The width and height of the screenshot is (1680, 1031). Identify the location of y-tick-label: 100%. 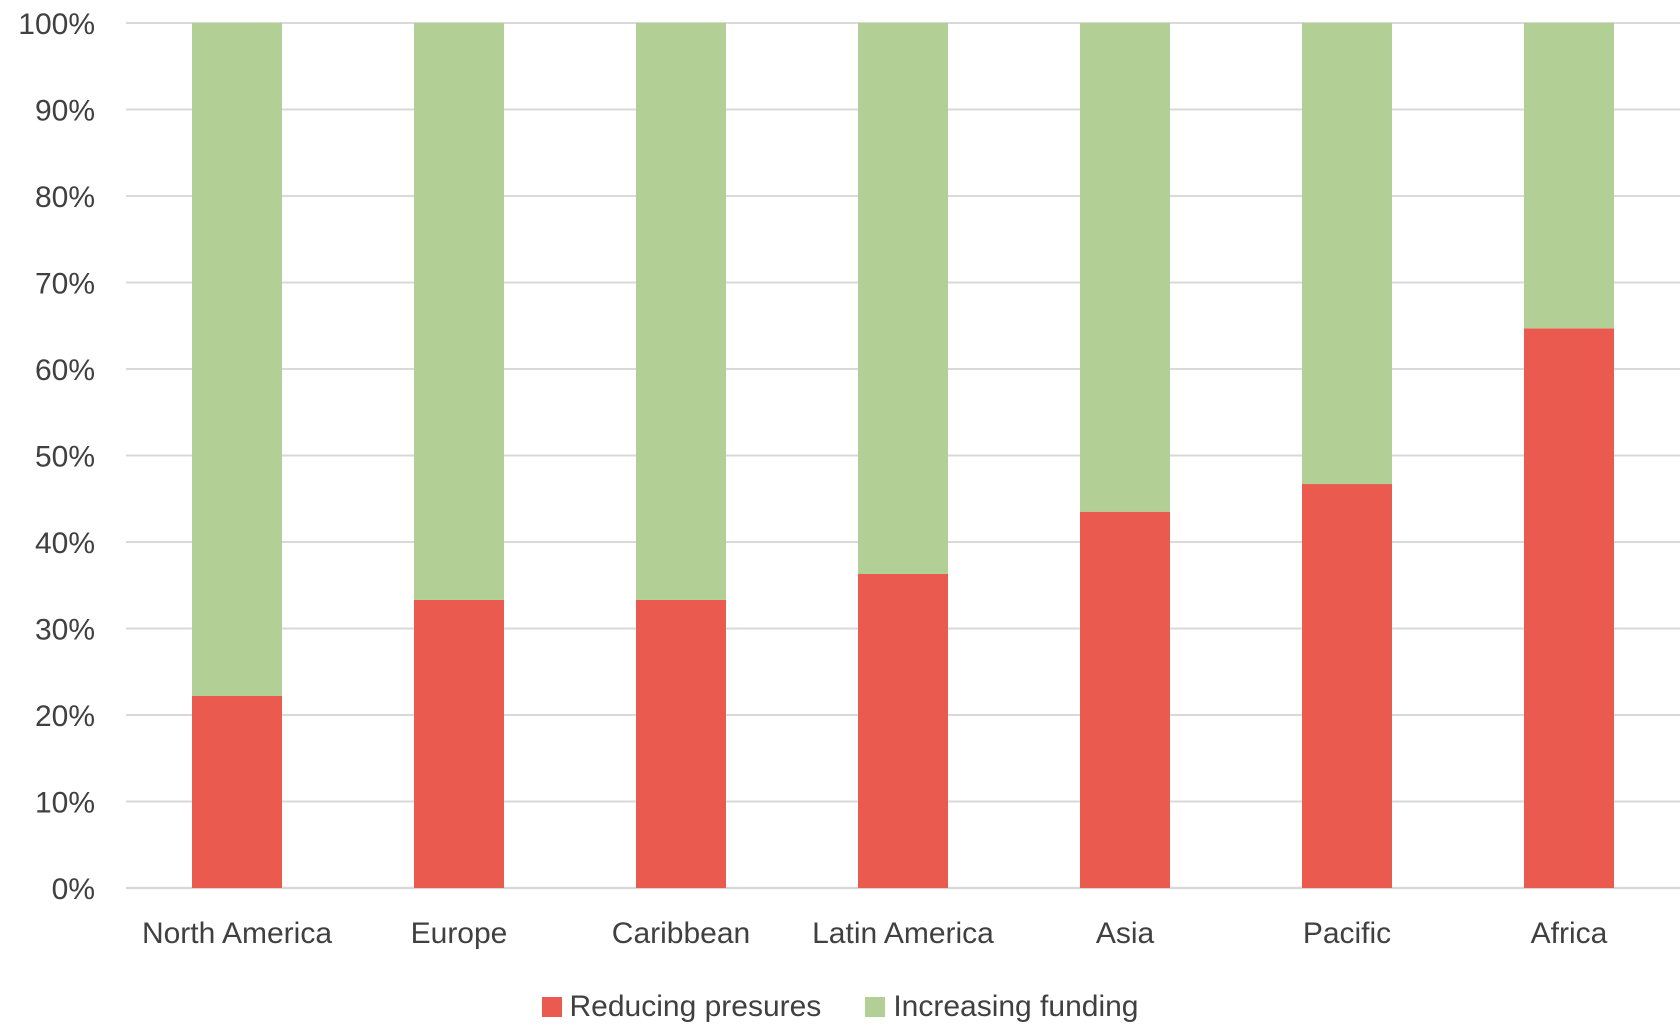
(56, 24).